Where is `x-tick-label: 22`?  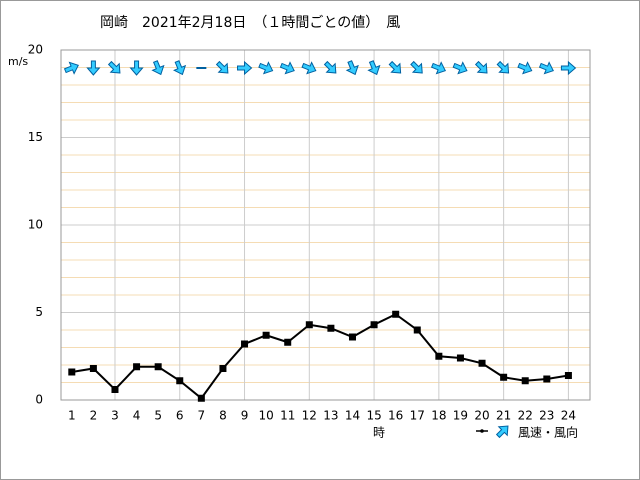 x-tick-label: 22 is located at coordinates (525, 416).